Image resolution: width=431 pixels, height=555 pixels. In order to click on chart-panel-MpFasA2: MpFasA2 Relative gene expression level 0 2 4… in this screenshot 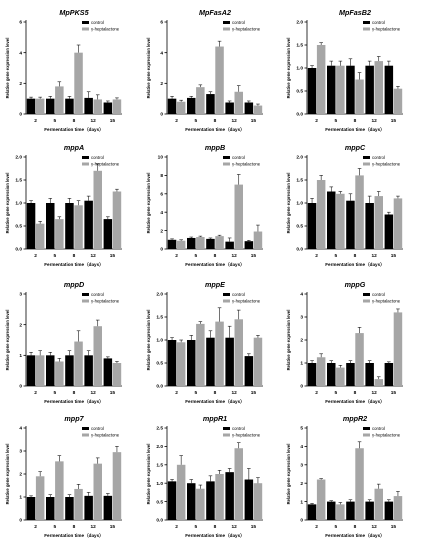, I will do `click(204, 70)`.